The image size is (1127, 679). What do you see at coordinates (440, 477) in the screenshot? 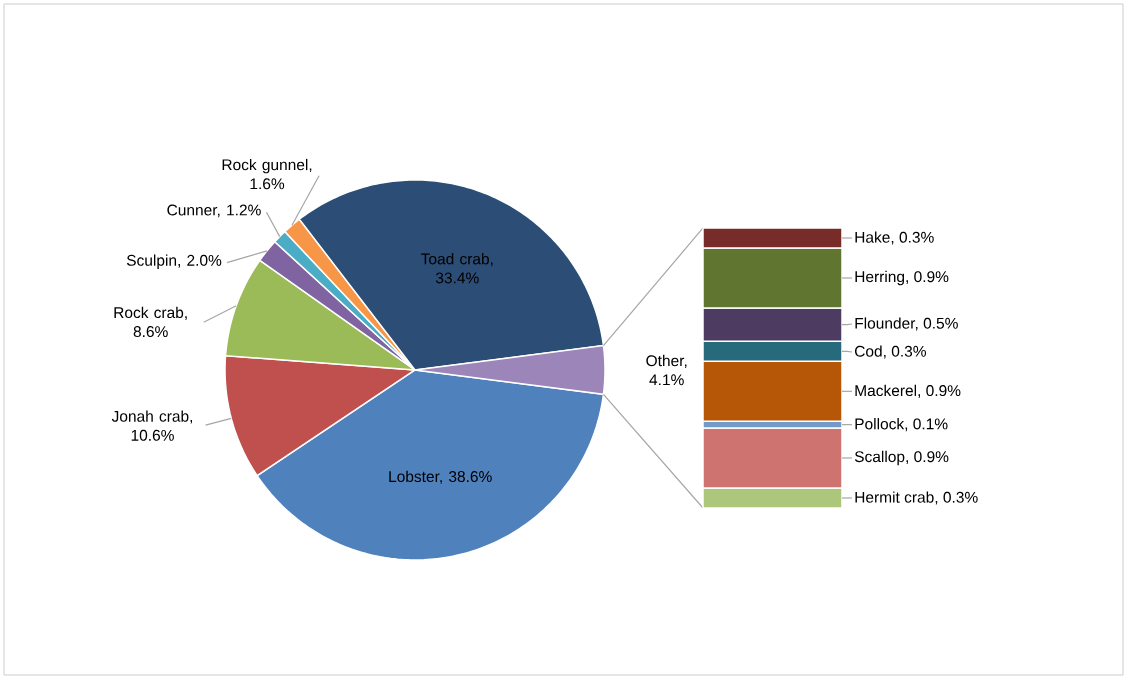
I see `data-label: Lobster, 38.6%` at bounding box center [440, 477].